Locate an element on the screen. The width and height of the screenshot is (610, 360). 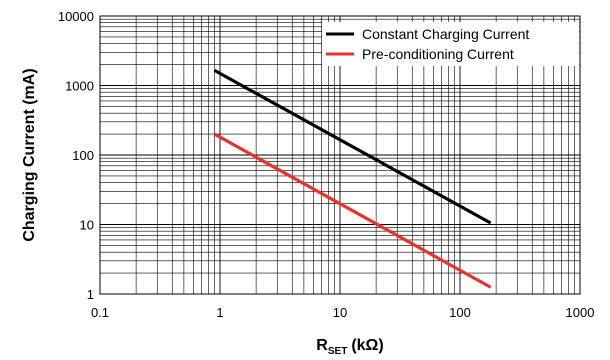
x-tick-label: 0.1 is located at coordinates (100, 312).